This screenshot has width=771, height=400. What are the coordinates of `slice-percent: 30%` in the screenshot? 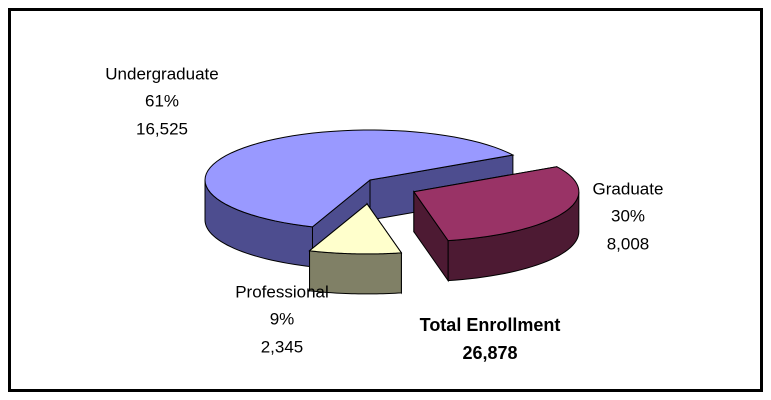 It's located at (628, 215).